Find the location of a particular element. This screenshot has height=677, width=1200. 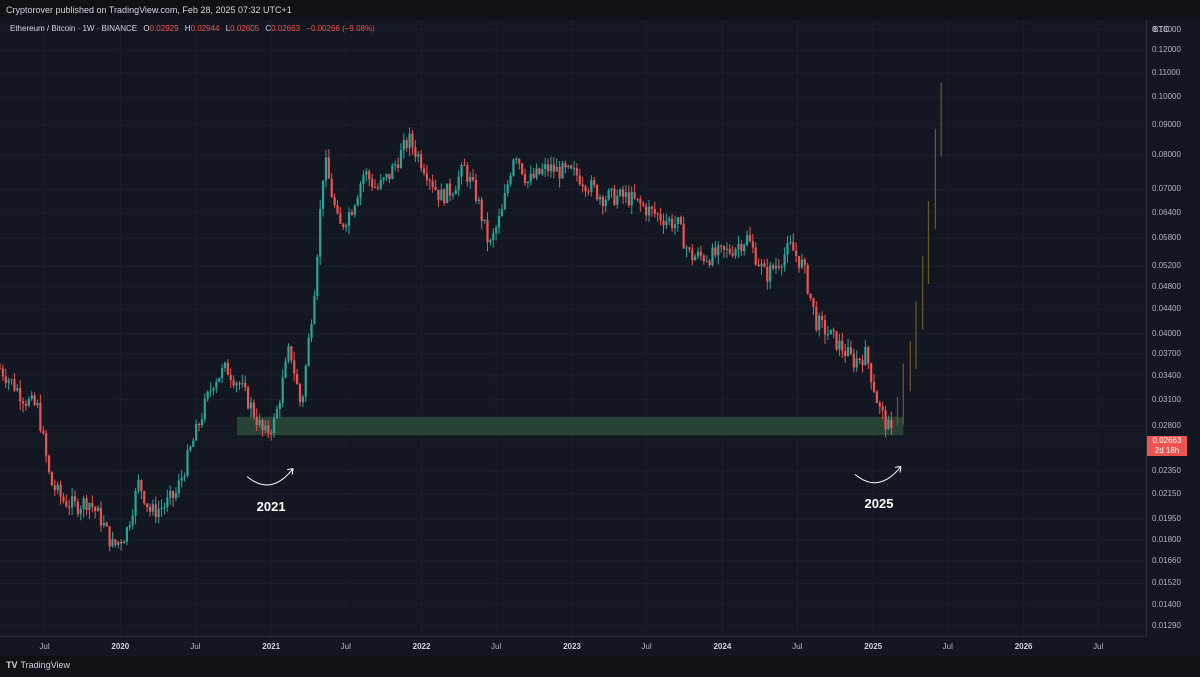

price-tick: 0.02150 is located at coordinates (1166, 493).